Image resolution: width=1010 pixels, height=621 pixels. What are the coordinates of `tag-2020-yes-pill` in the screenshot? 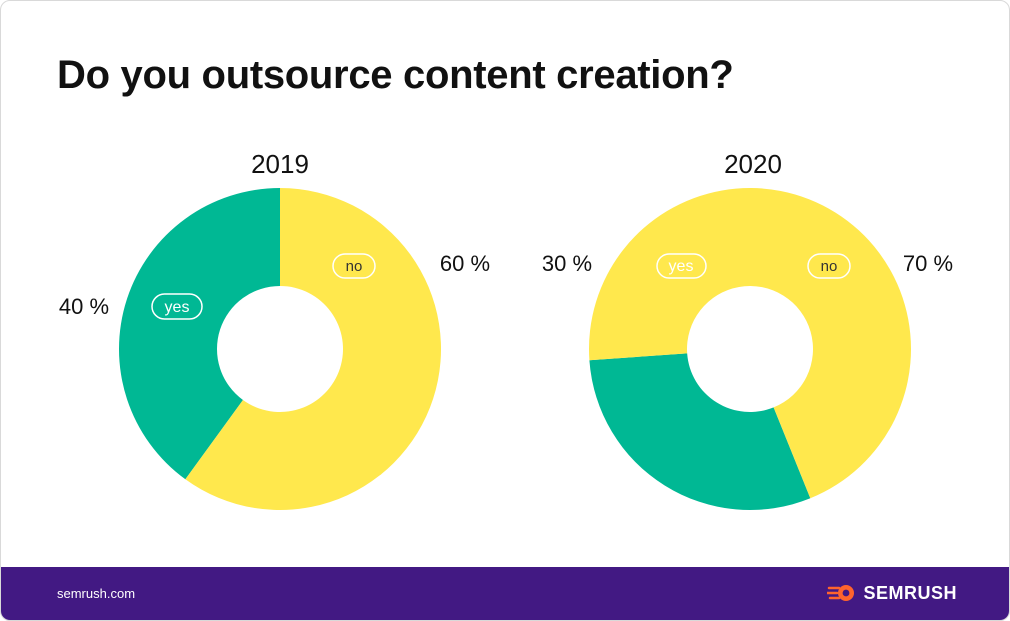 It's located at (681, 266).